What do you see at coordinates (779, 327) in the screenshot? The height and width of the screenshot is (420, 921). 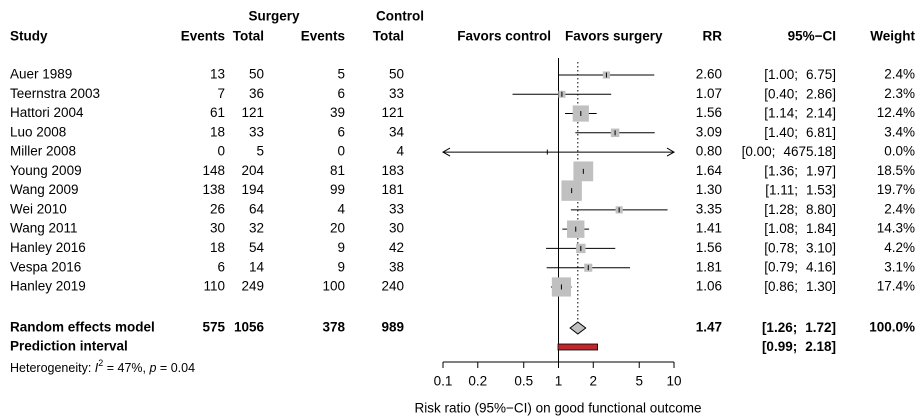 I see `ci-lower: [1.26;` at bounding box center [779, 327].